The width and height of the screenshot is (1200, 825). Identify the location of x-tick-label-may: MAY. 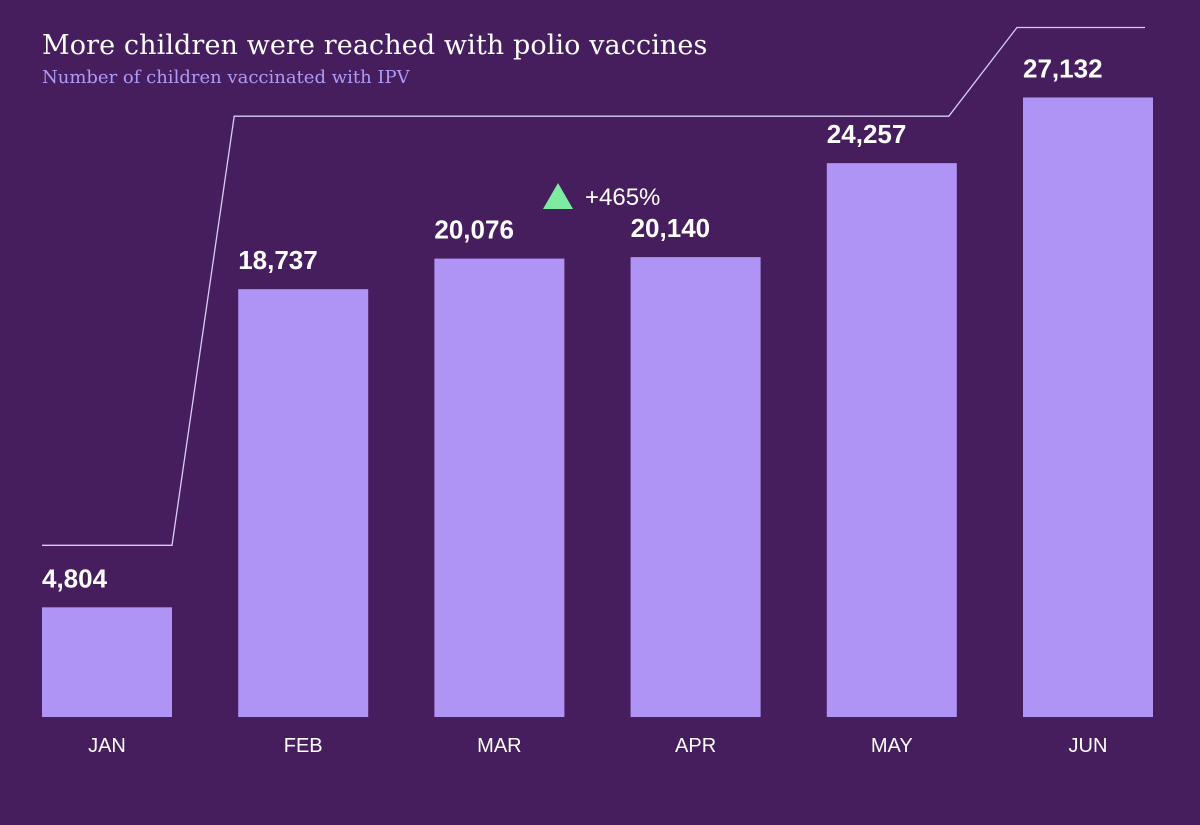
(892, 746).